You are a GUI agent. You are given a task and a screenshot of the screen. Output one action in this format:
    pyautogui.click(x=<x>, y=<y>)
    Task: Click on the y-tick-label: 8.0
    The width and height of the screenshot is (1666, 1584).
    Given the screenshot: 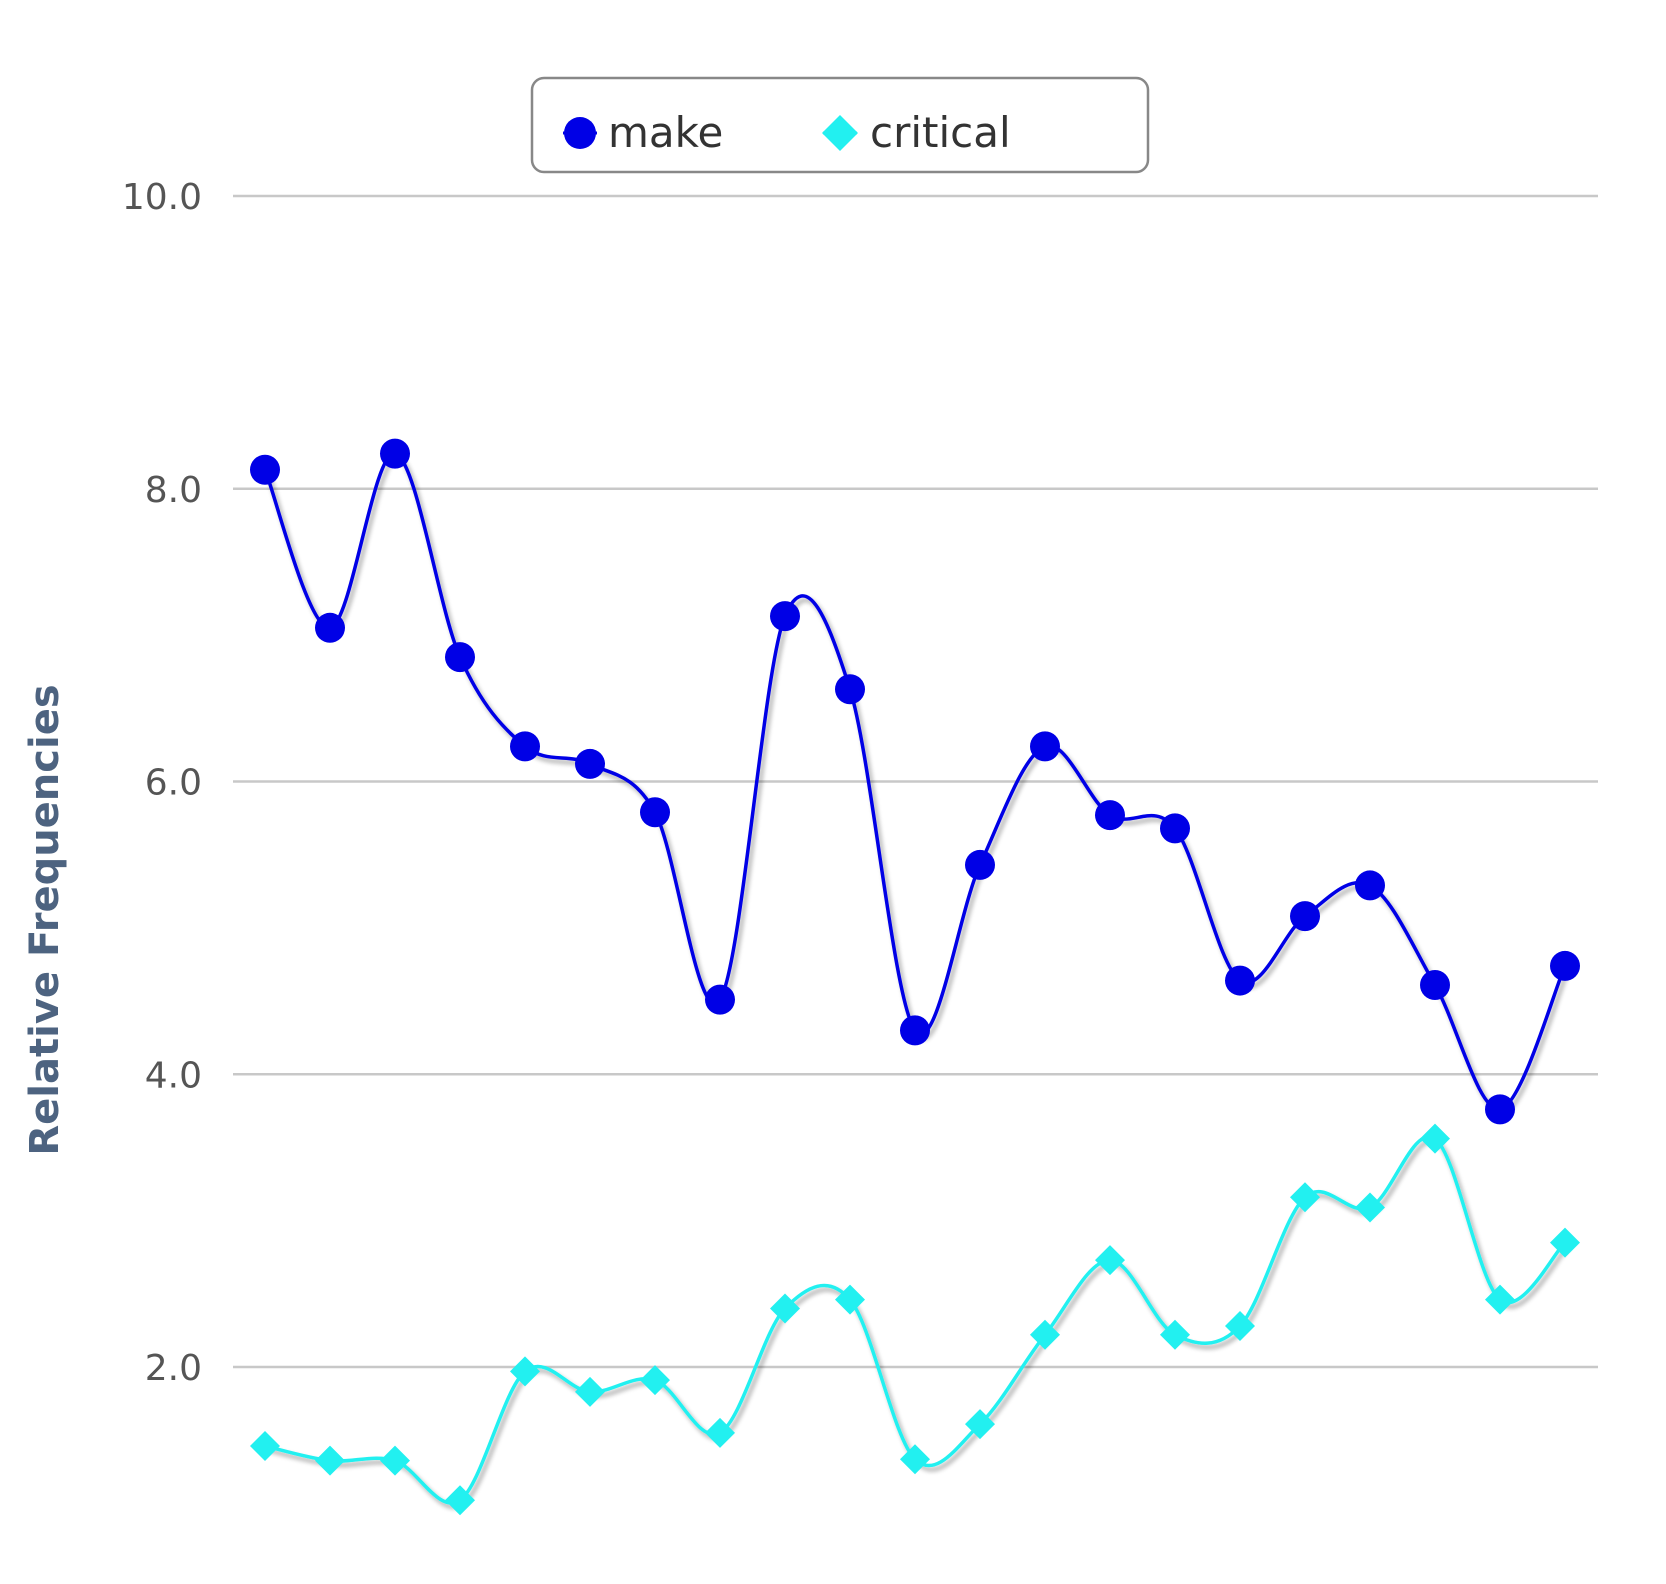 What is the action you would take?
    pyautogui.click(x=173, y=490)
    